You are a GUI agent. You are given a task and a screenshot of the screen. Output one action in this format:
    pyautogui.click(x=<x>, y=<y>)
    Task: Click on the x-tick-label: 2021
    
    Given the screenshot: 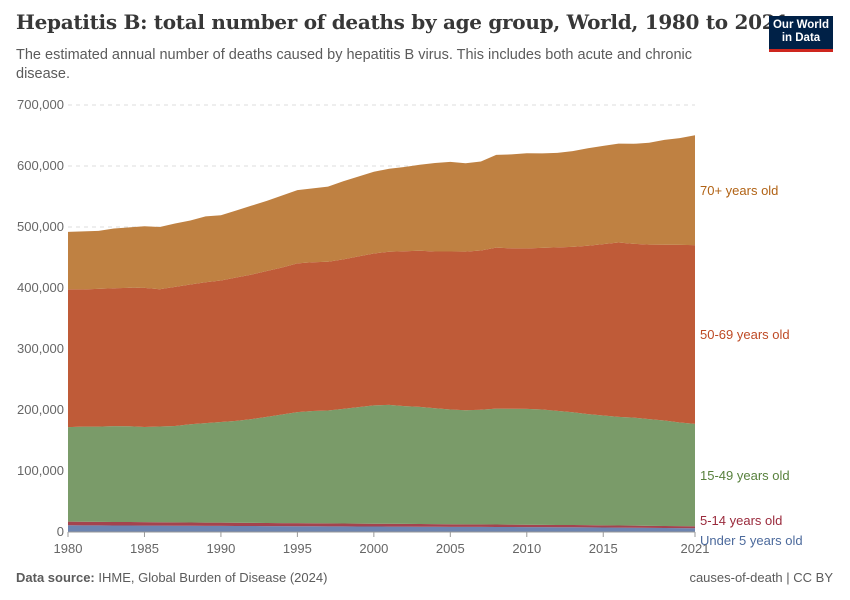 What is the action you would take?
    pyautogui.click(x=695, y=548)
    